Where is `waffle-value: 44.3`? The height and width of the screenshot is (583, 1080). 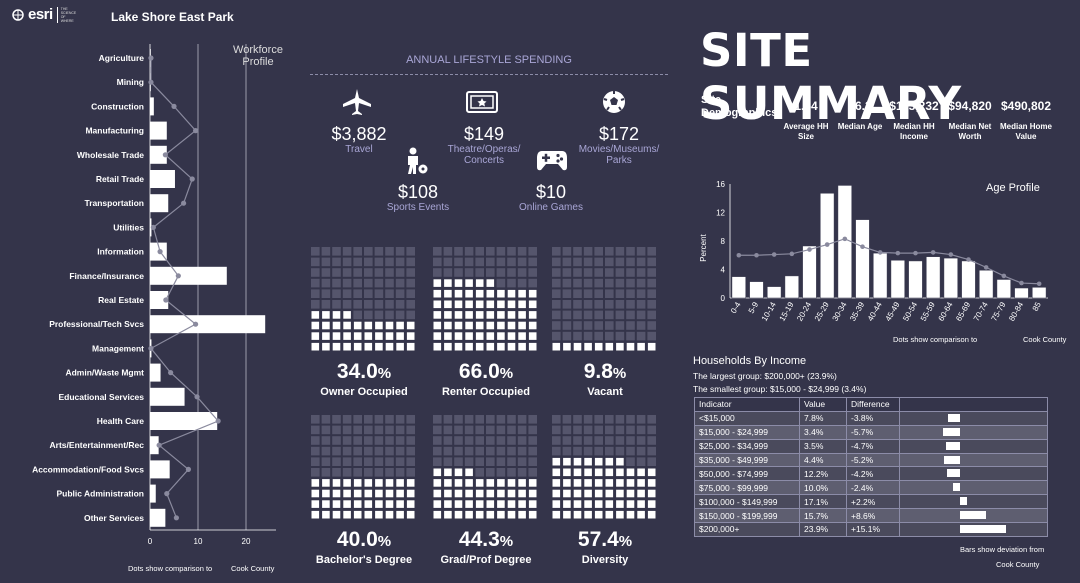
waffle-value: 44.3 is located at coordinates (479, 539).